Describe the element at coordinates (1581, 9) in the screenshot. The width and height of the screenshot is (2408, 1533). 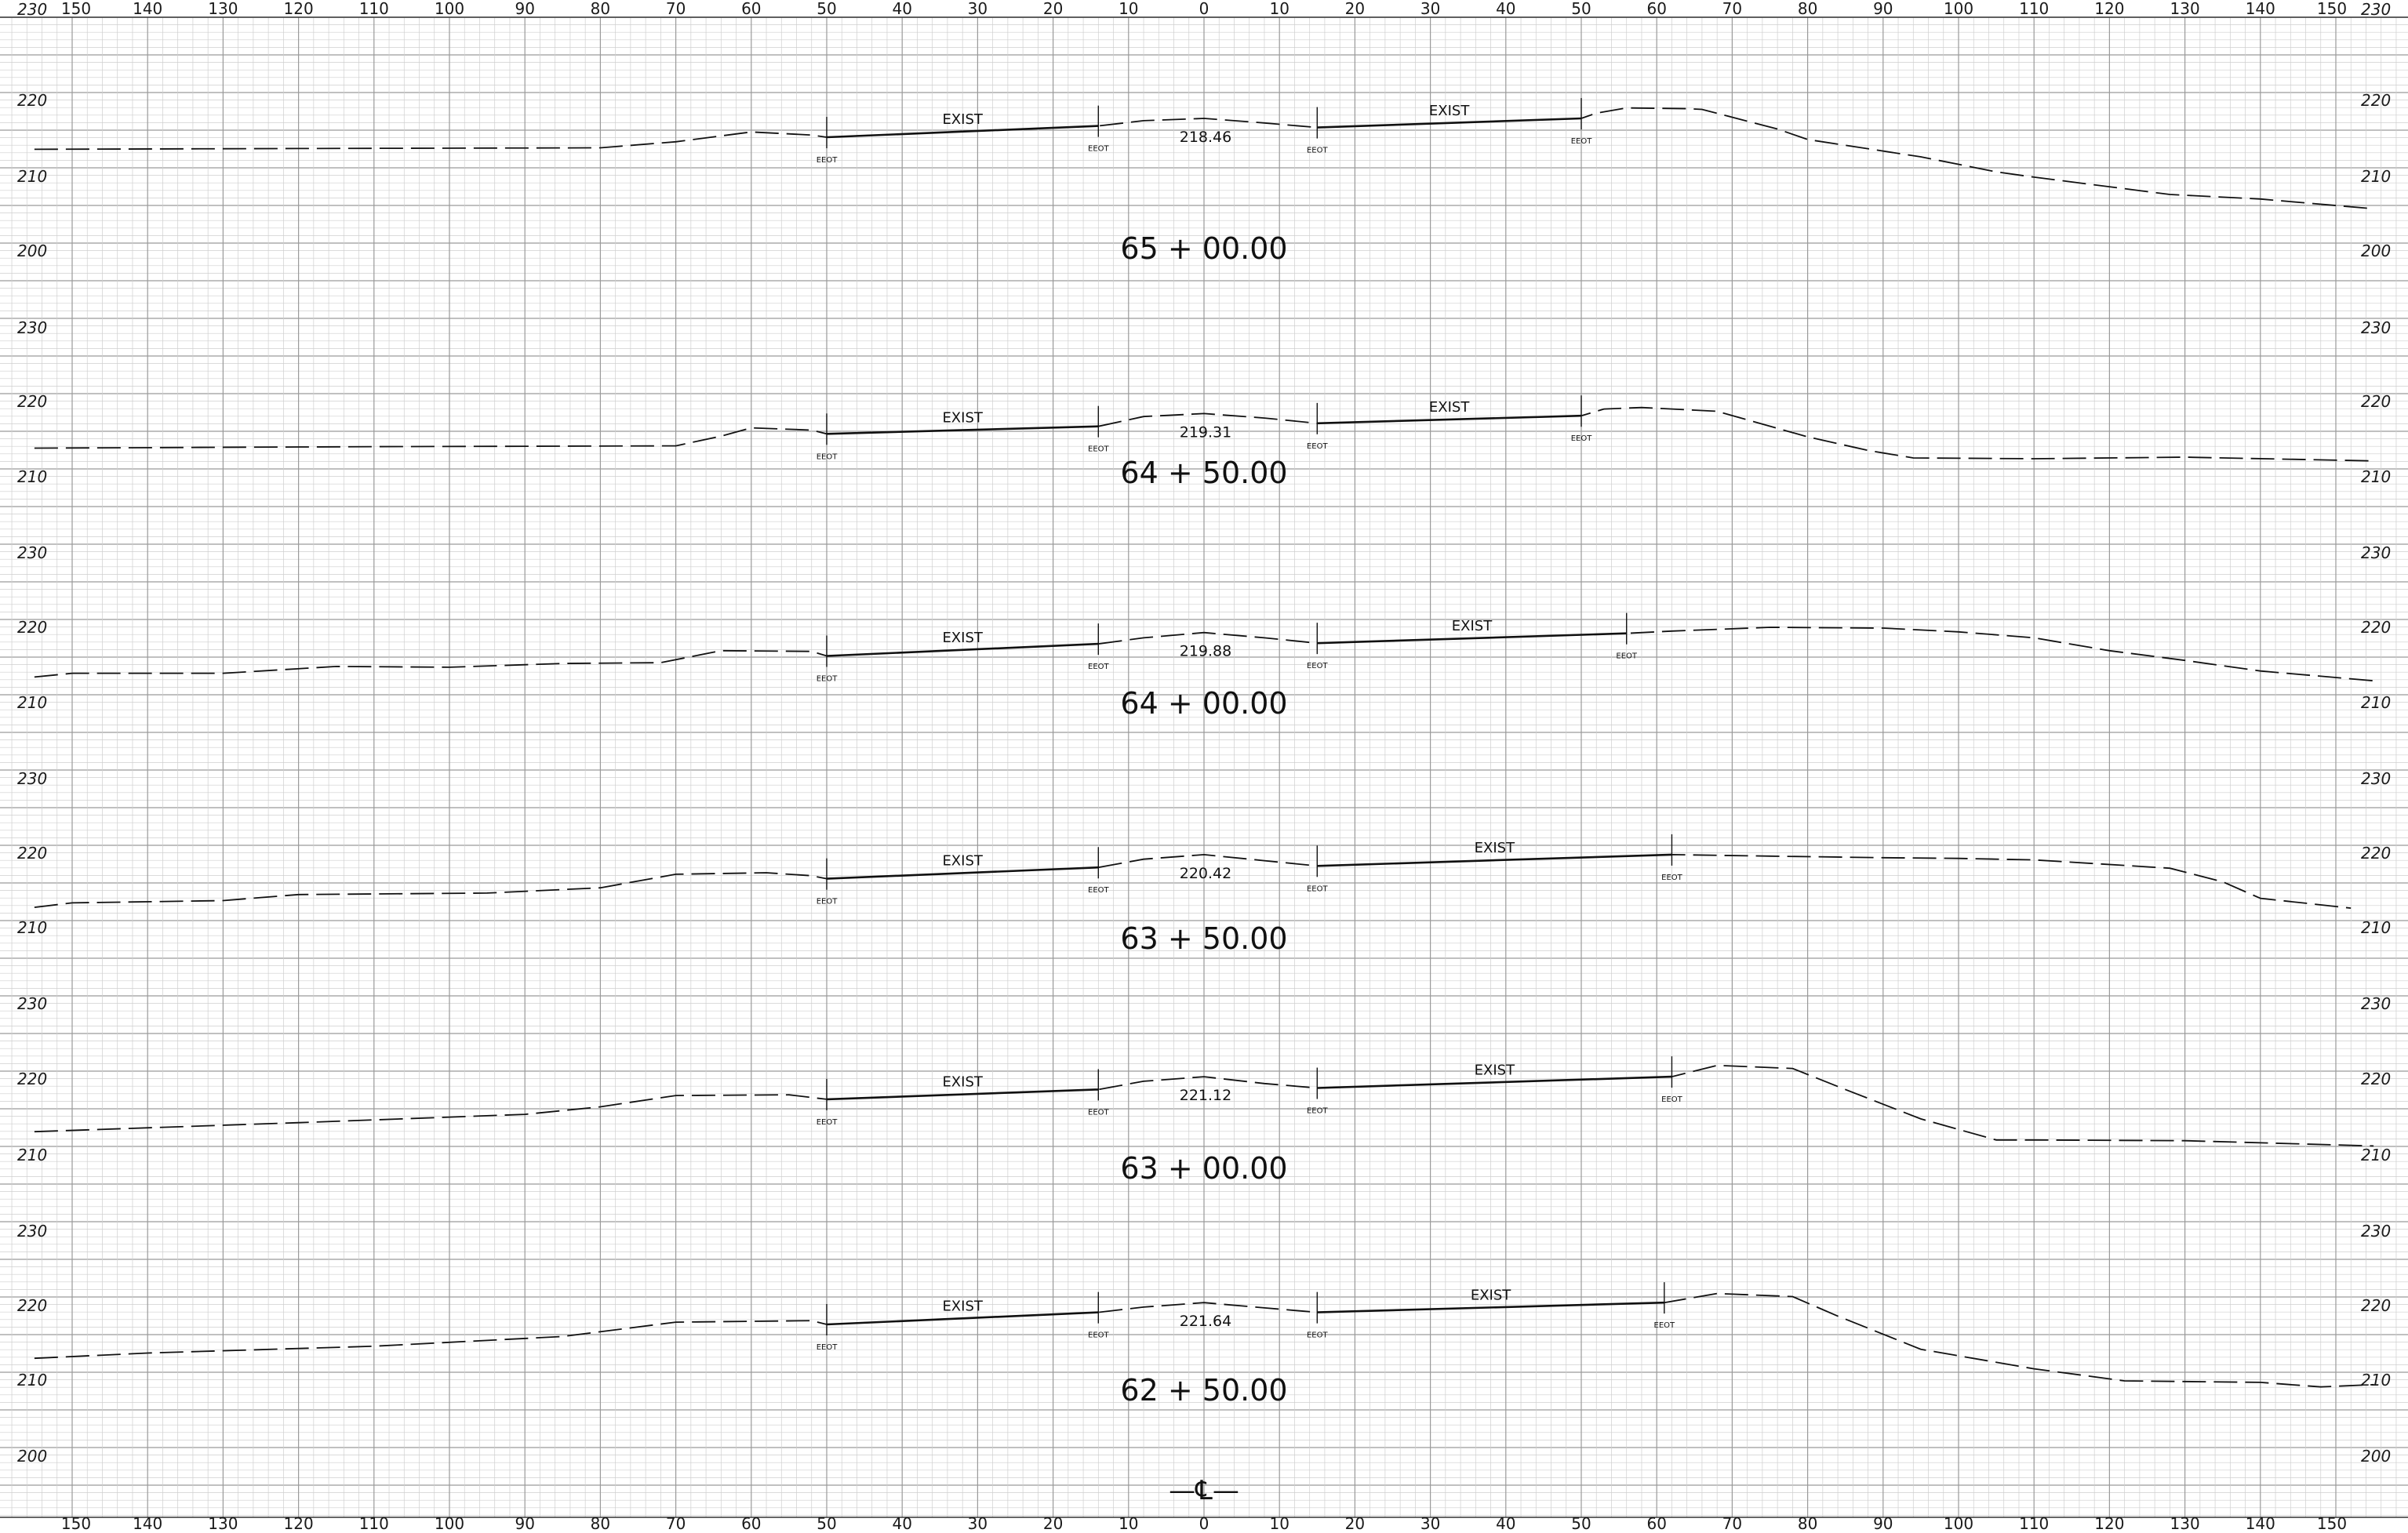
I see `top-offset-tick-label: 50` at that location.